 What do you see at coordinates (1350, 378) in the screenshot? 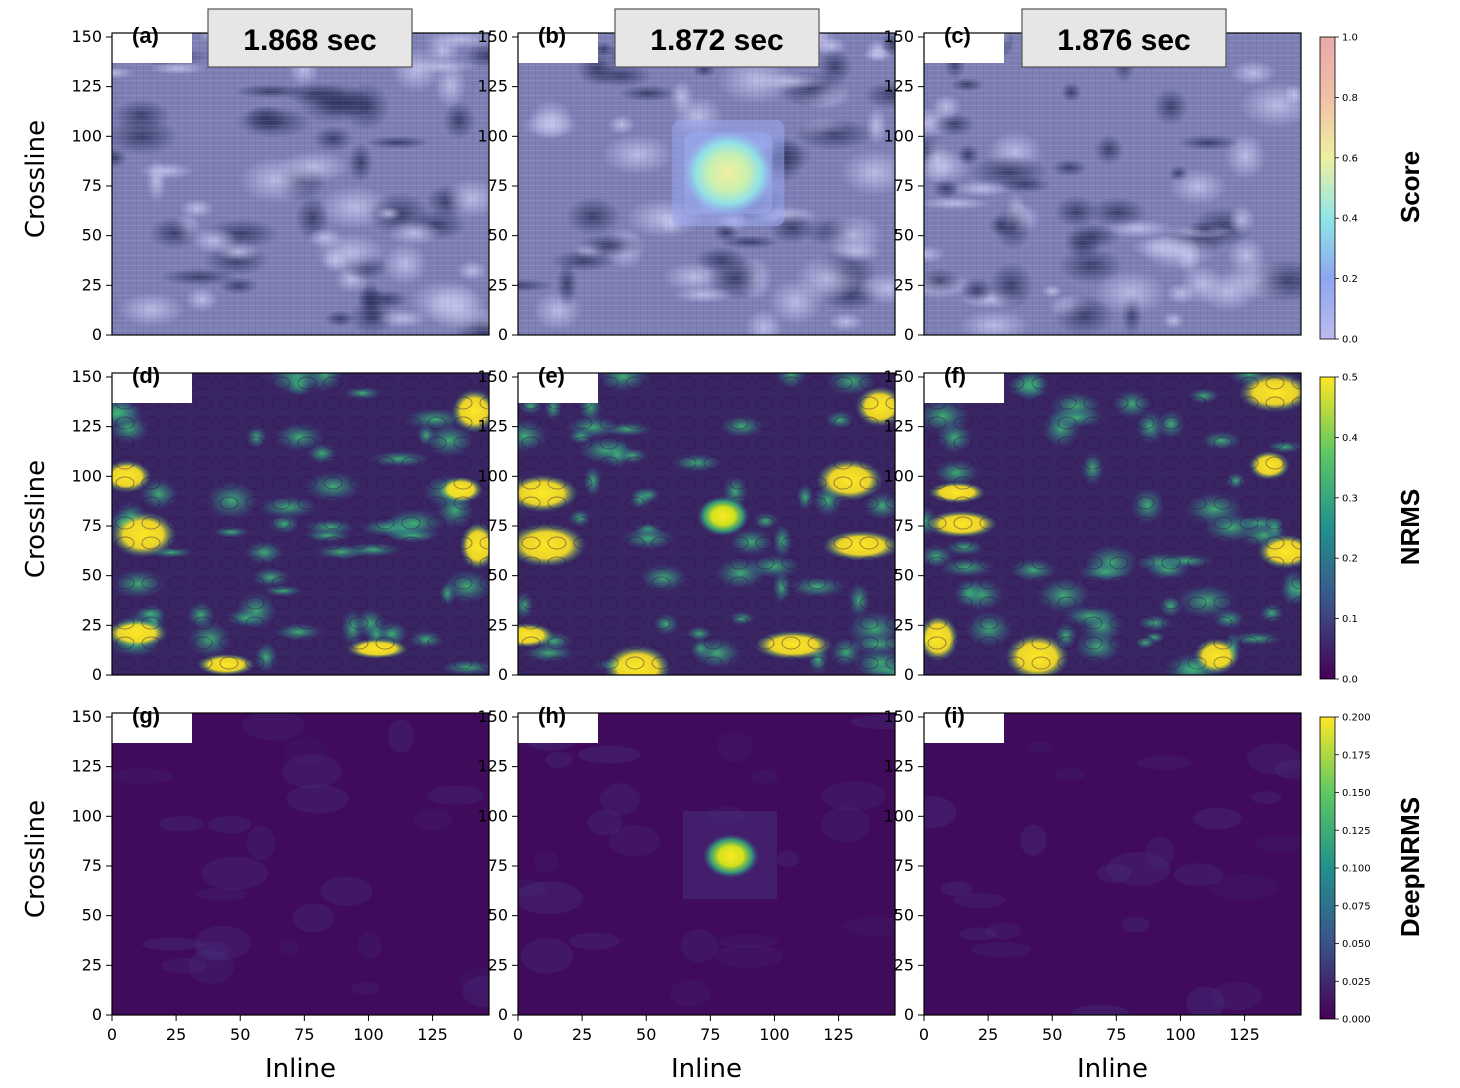
I see `colorbar-tick-label: 0.5` at bounding box center [1350, 378].